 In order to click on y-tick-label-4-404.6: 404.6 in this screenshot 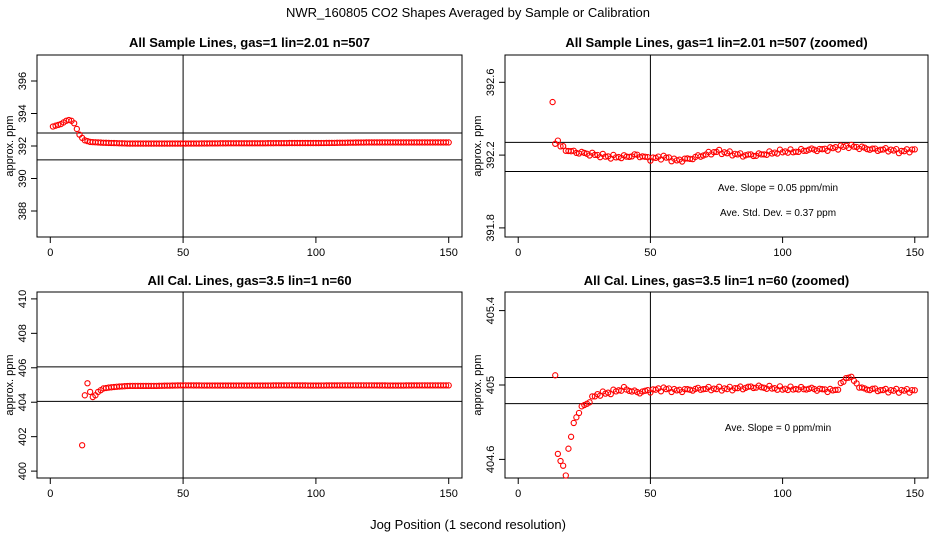, I will do `click(491, 460)`.